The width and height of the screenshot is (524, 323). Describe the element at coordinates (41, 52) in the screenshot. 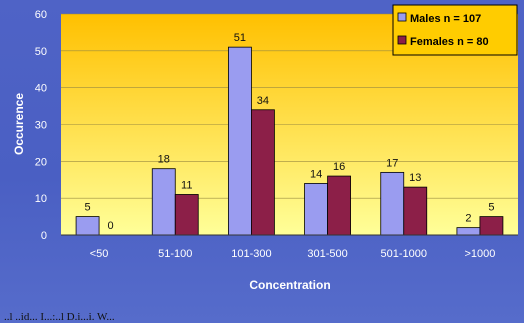

I see `y-tick-label: 50` at that location.